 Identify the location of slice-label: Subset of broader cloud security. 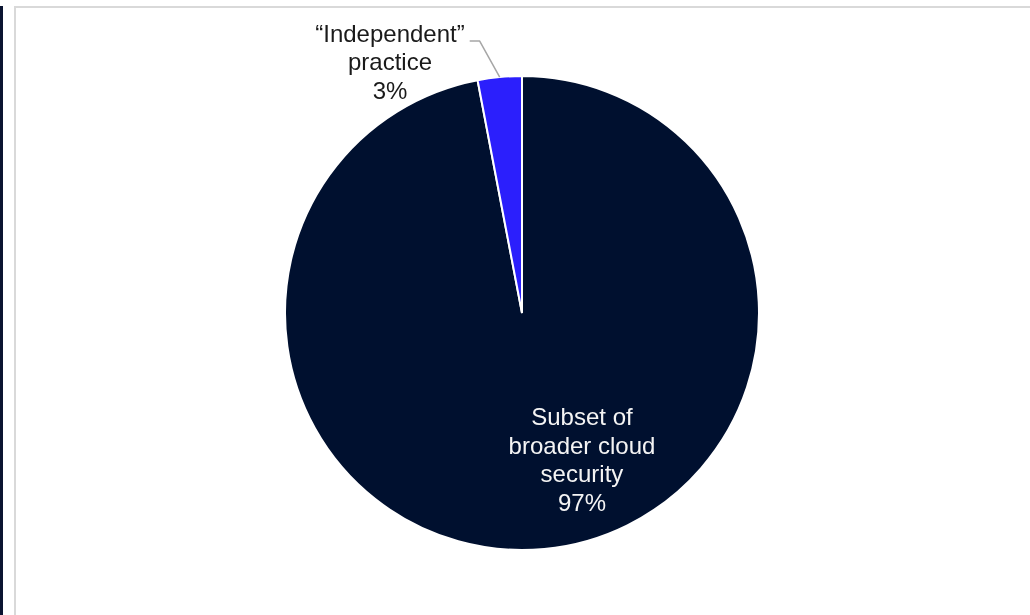
(582, 445).